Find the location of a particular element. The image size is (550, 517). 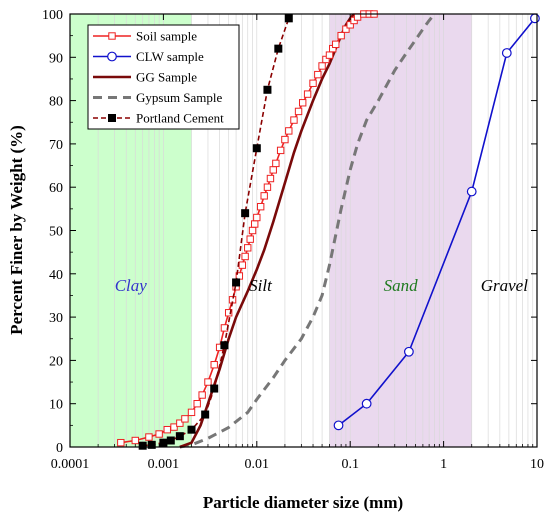

x-tick-label: 1 is located at coordinates (443, 464).